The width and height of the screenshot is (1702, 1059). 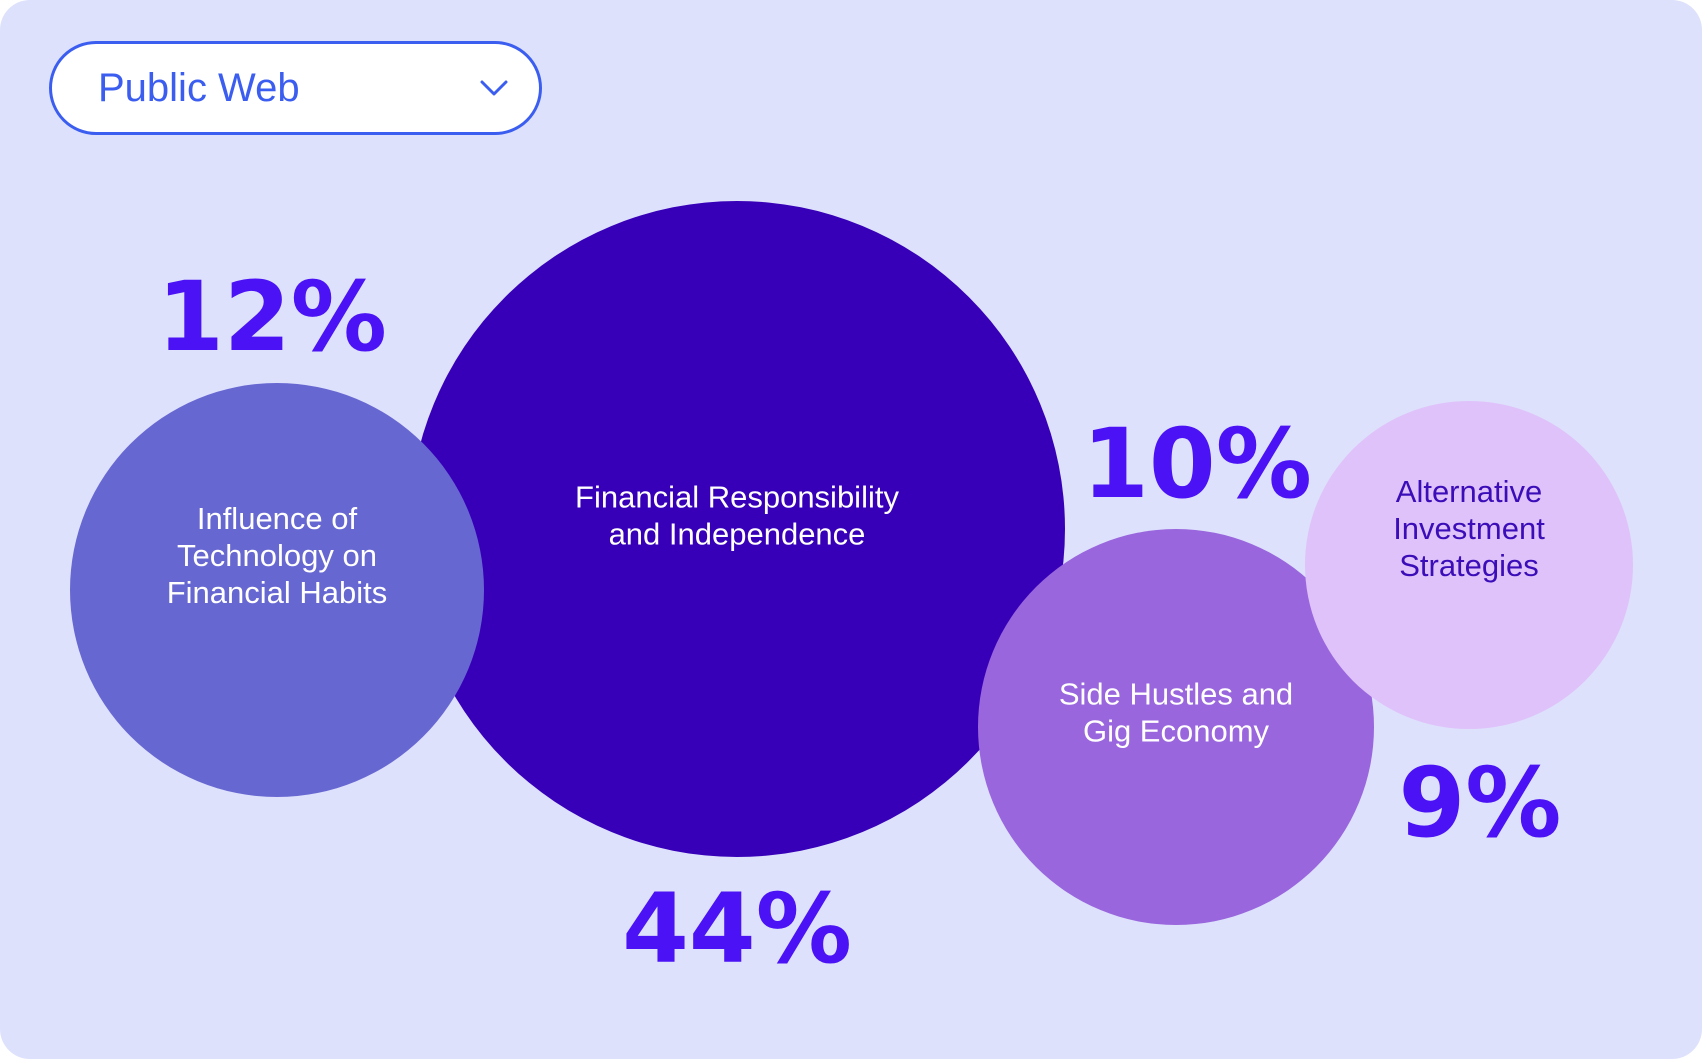 I want to click on source-filter-dropdown: Public Web, so click(x=295, y=88).